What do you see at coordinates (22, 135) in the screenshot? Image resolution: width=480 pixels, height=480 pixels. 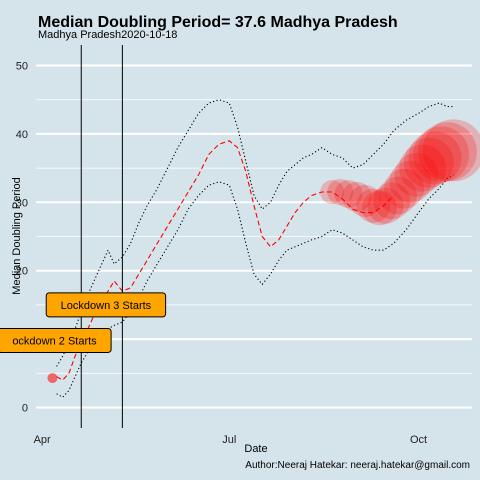 I see `y-tick-label: 40` at bounding box center [22, 135].